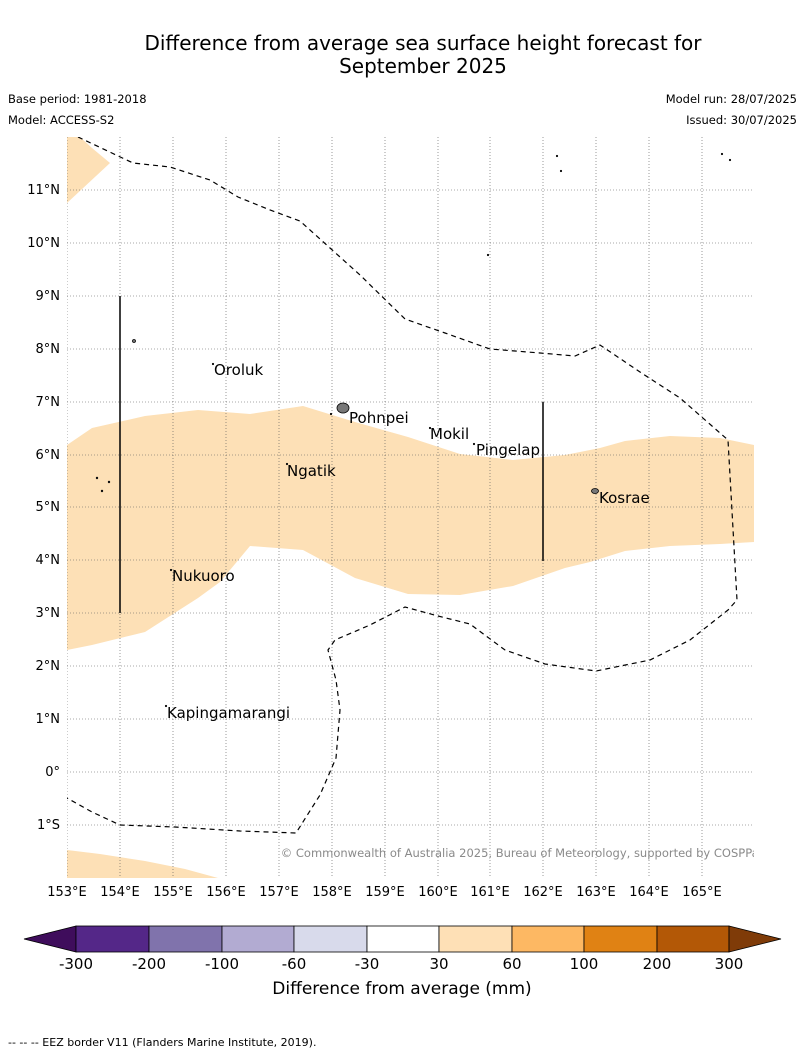 The height and width of the screenshot is (1058, 804). What do you see at coordinates (624, 498) in the screenshot?
I see `place-kosrae: Kosrae` at bounding box center [624, 498].